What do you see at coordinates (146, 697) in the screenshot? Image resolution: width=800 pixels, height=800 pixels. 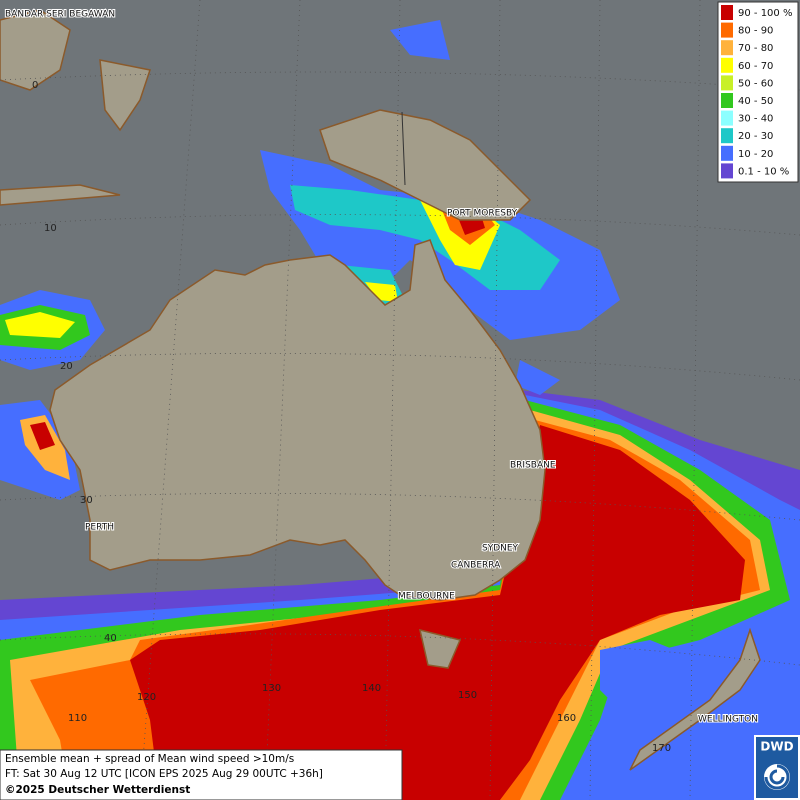 I see `grid-label: 120` at bounding box center [146, 697].